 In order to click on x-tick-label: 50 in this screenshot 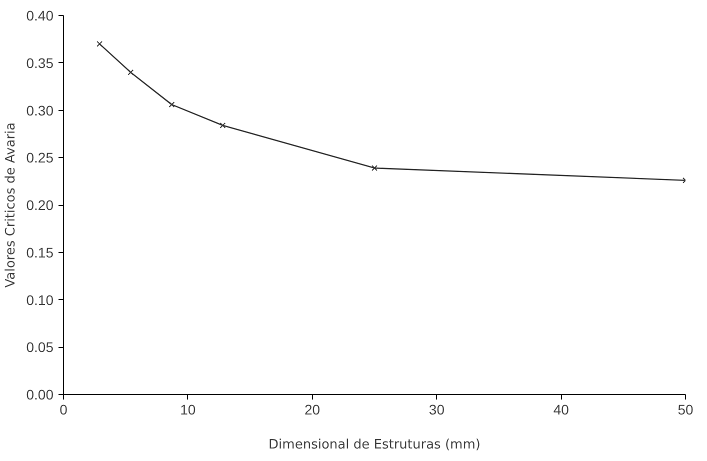, I will do `click(686, 410)`.